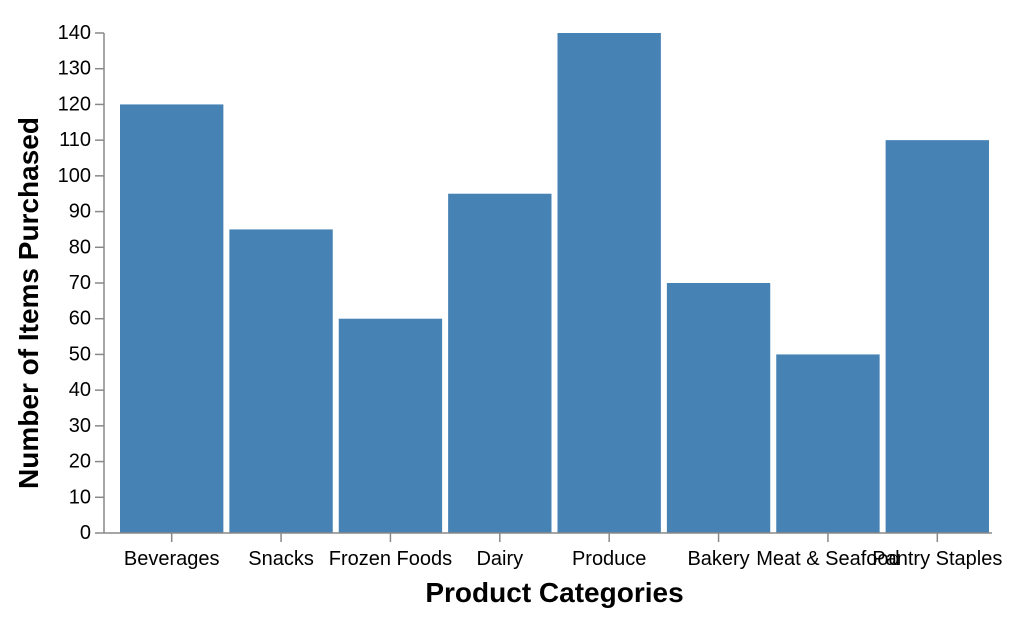 The width and height of the screenshot is (1028, 618). I want to click on x-tick-label-meat-and-seafood: Meat & Seafood, so click(827, 559).